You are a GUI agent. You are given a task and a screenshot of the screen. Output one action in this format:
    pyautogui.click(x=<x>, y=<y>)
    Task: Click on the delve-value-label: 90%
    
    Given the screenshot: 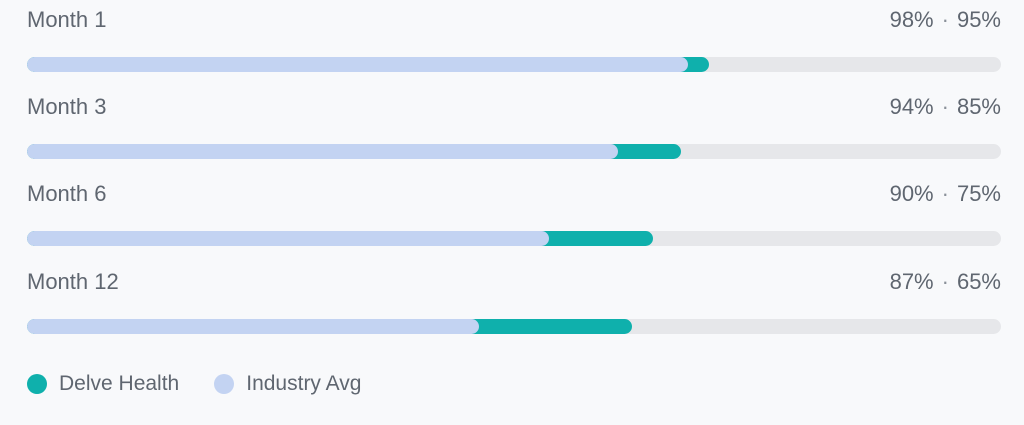 What is the action you would take?
    pyautogui.click(x=911, y=193)
    